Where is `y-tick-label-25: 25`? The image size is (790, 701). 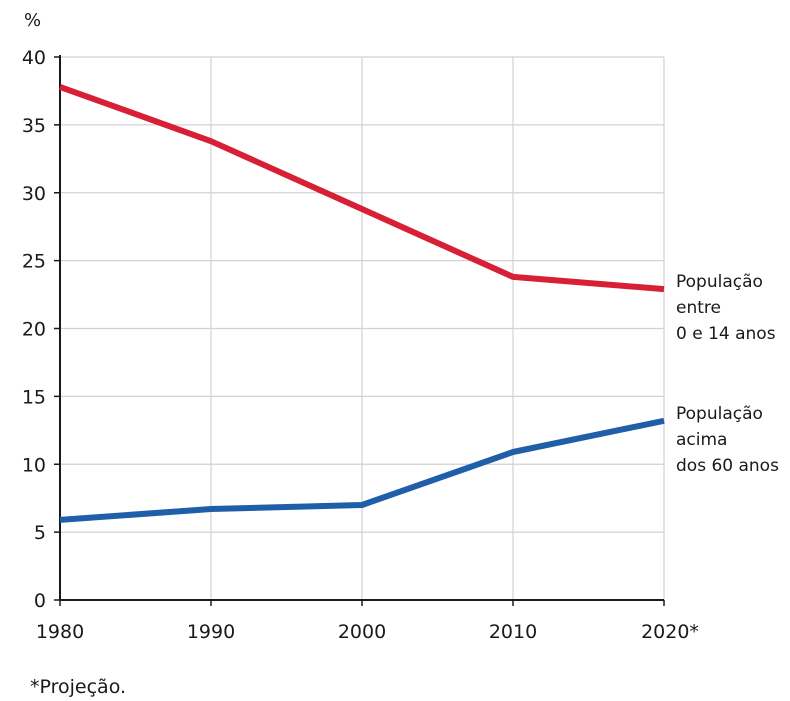 y-tick-label-25: 25 is located at coordinates (34, 262).